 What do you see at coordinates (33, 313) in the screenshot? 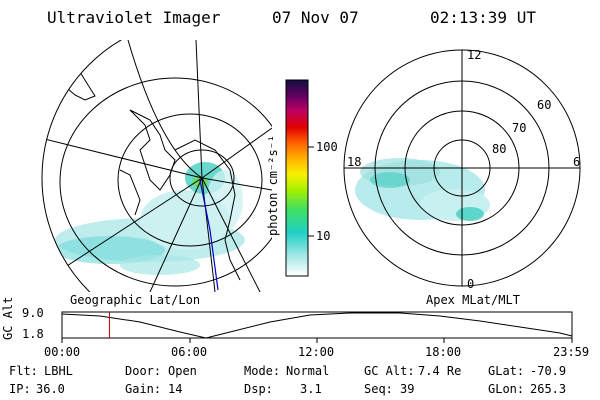
I see `altitude-ytick-top: 9.0` at bounding box center [33, 313].